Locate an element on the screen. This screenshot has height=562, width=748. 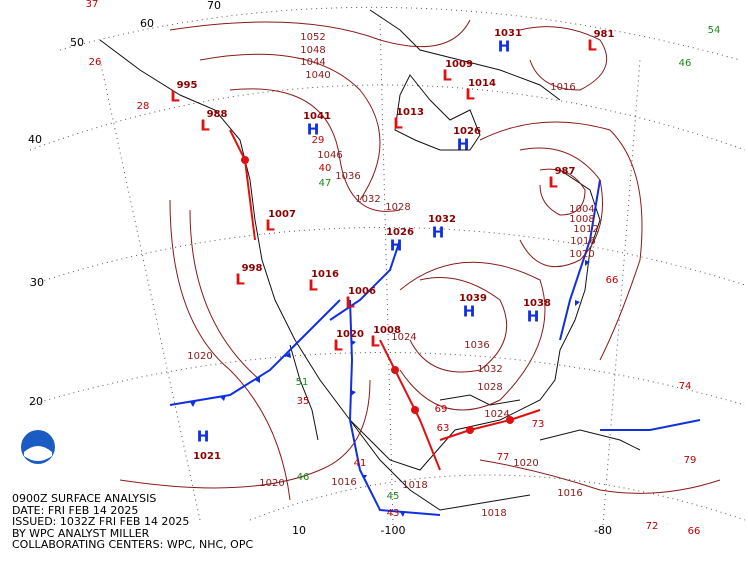
isobar-label: 1046 is located at coordinates (329, 155).